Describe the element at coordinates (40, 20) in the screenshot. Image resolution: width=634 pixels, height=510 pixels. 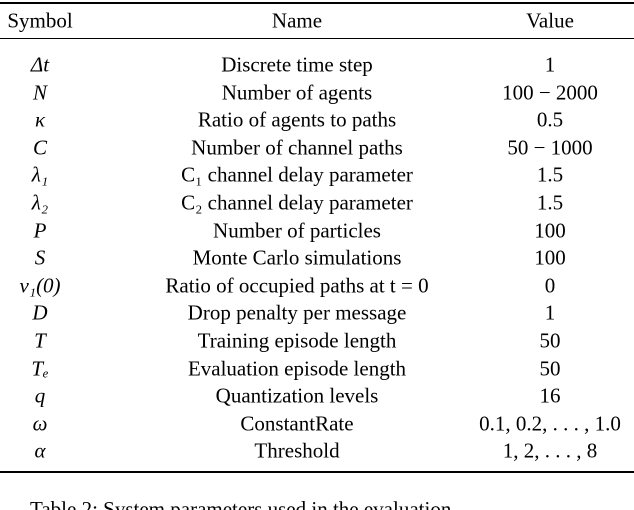
I see `header-symbol: Symbol` at that location.